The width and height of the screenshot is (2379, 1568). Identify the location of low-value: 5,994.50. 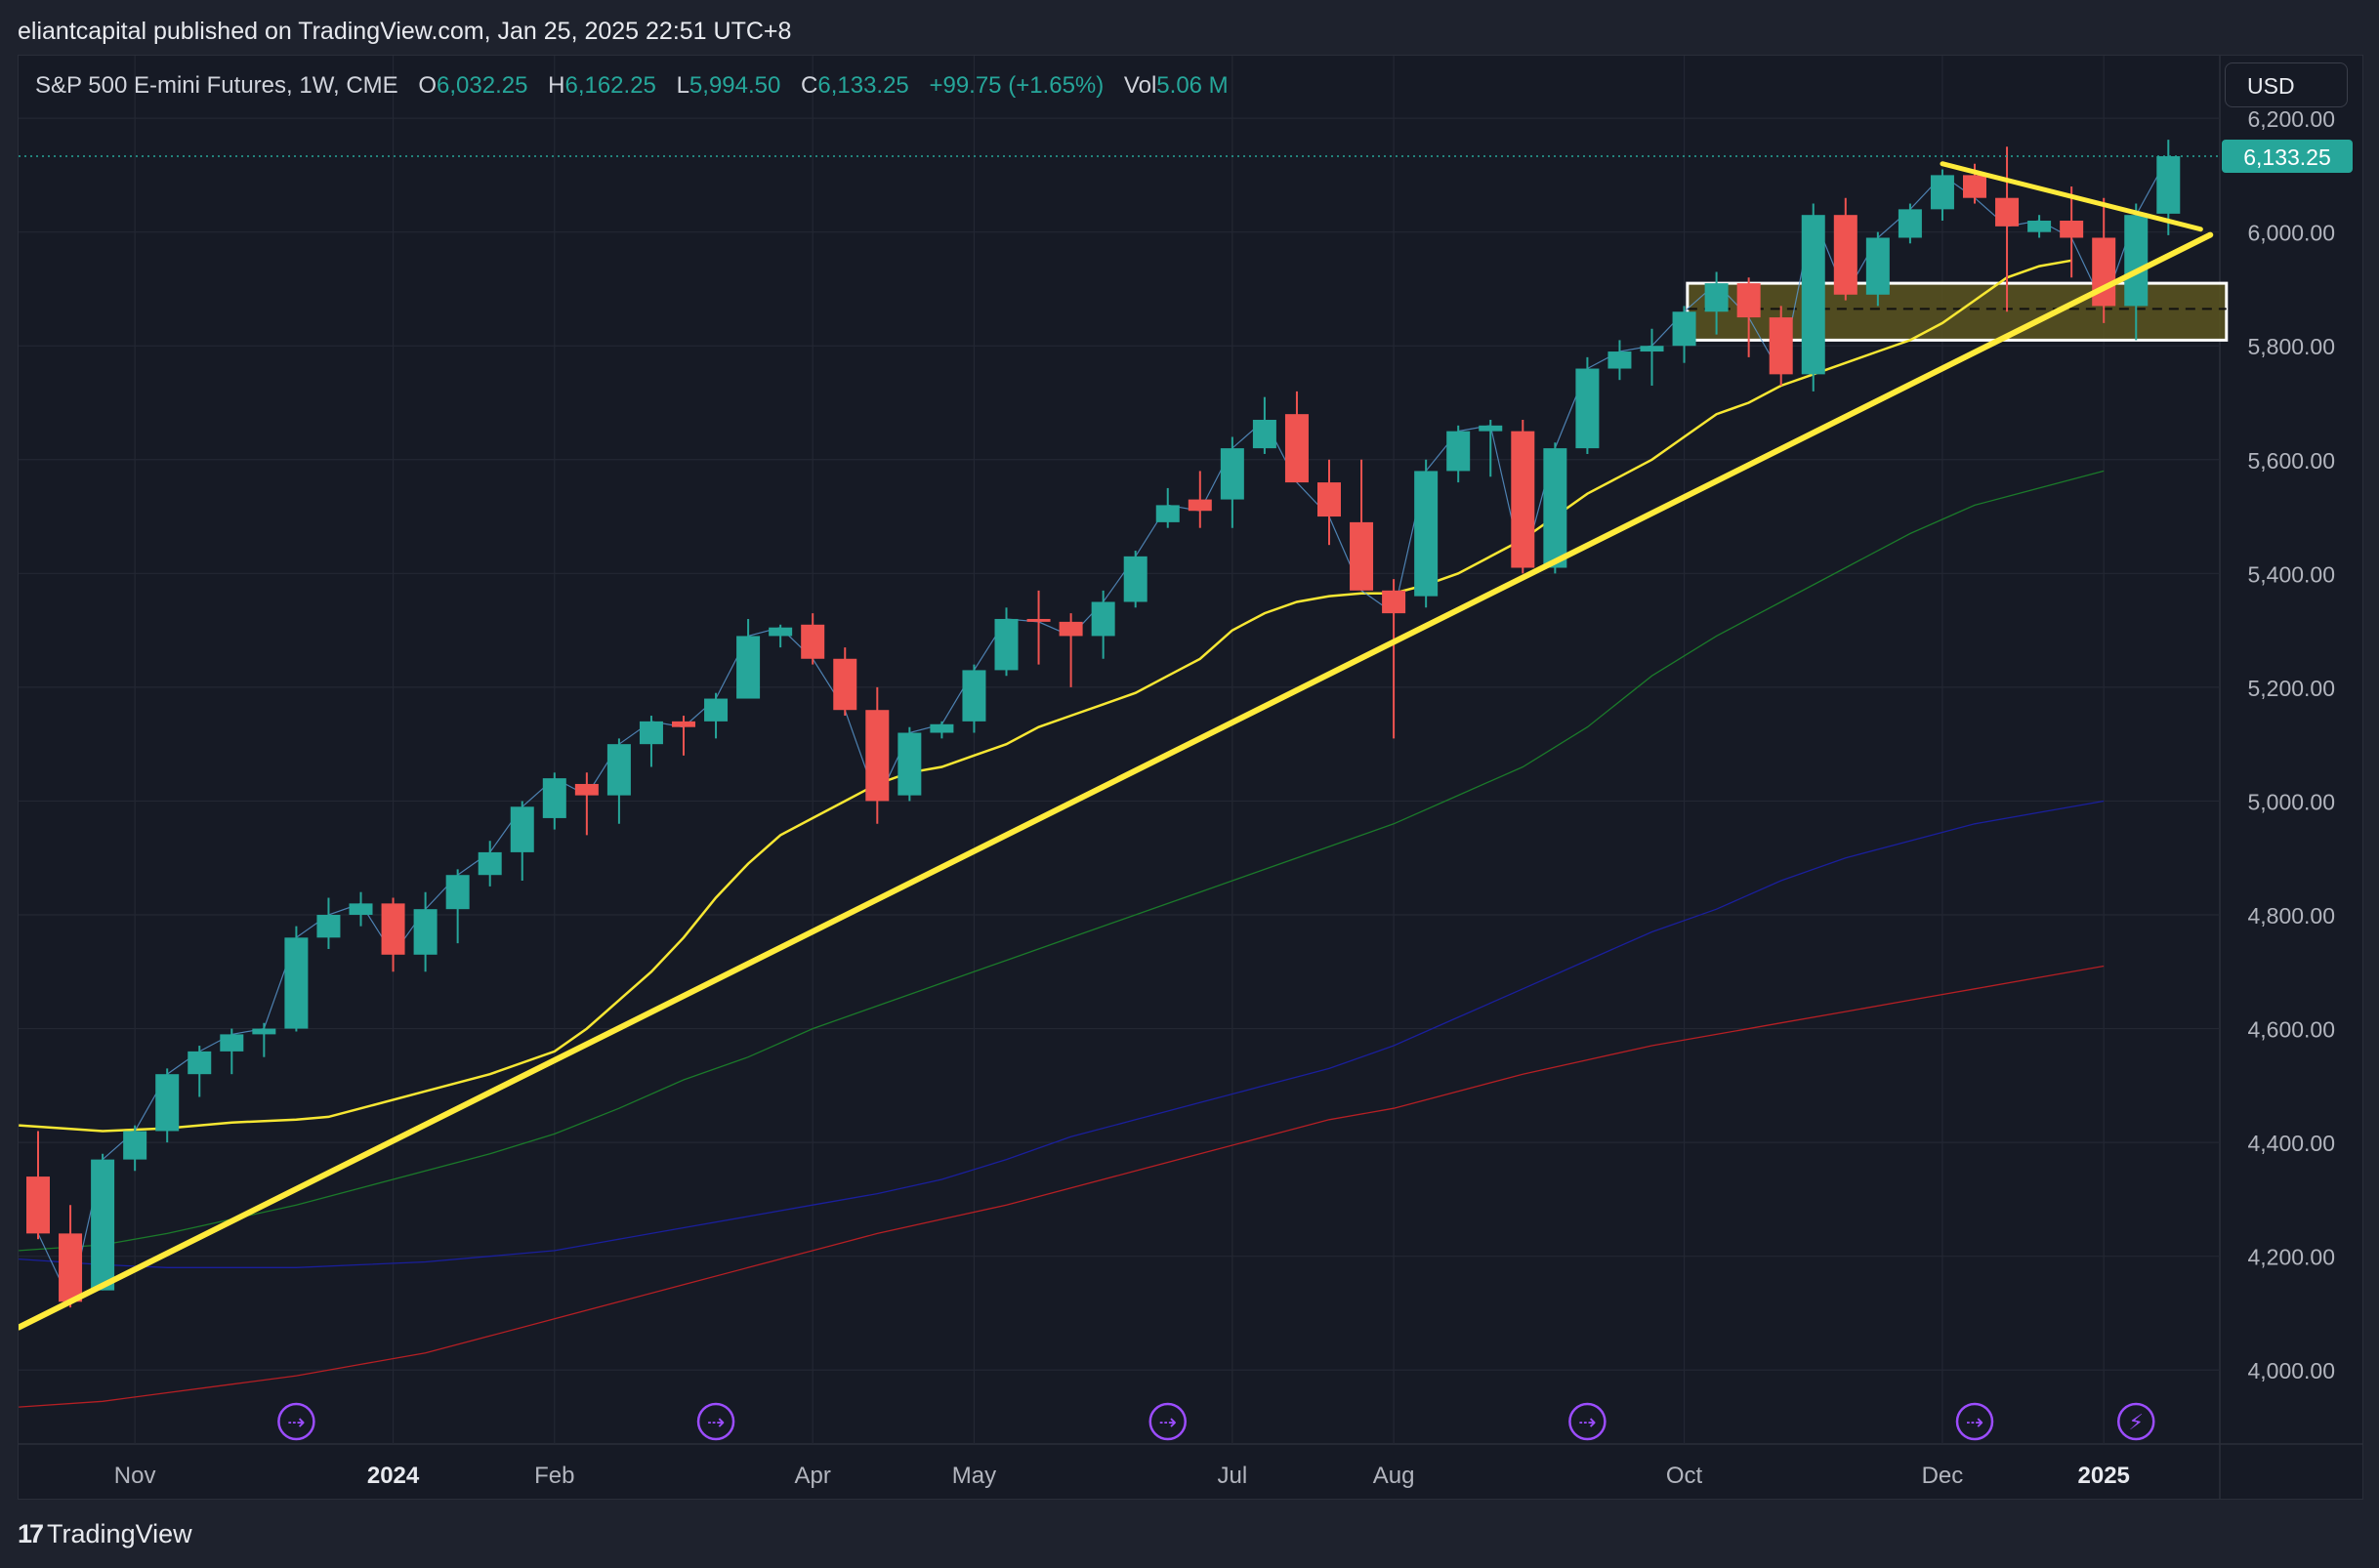
(735, 85).